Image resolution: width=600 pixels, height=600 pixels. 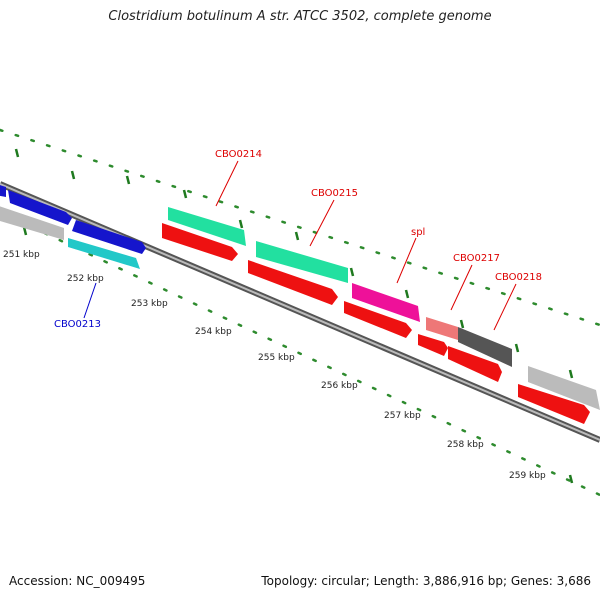 What do you see at coordinates (21, 255) in the screenshot?
I see `scale-label: 251 kbp` at bounding box center [21, 255].